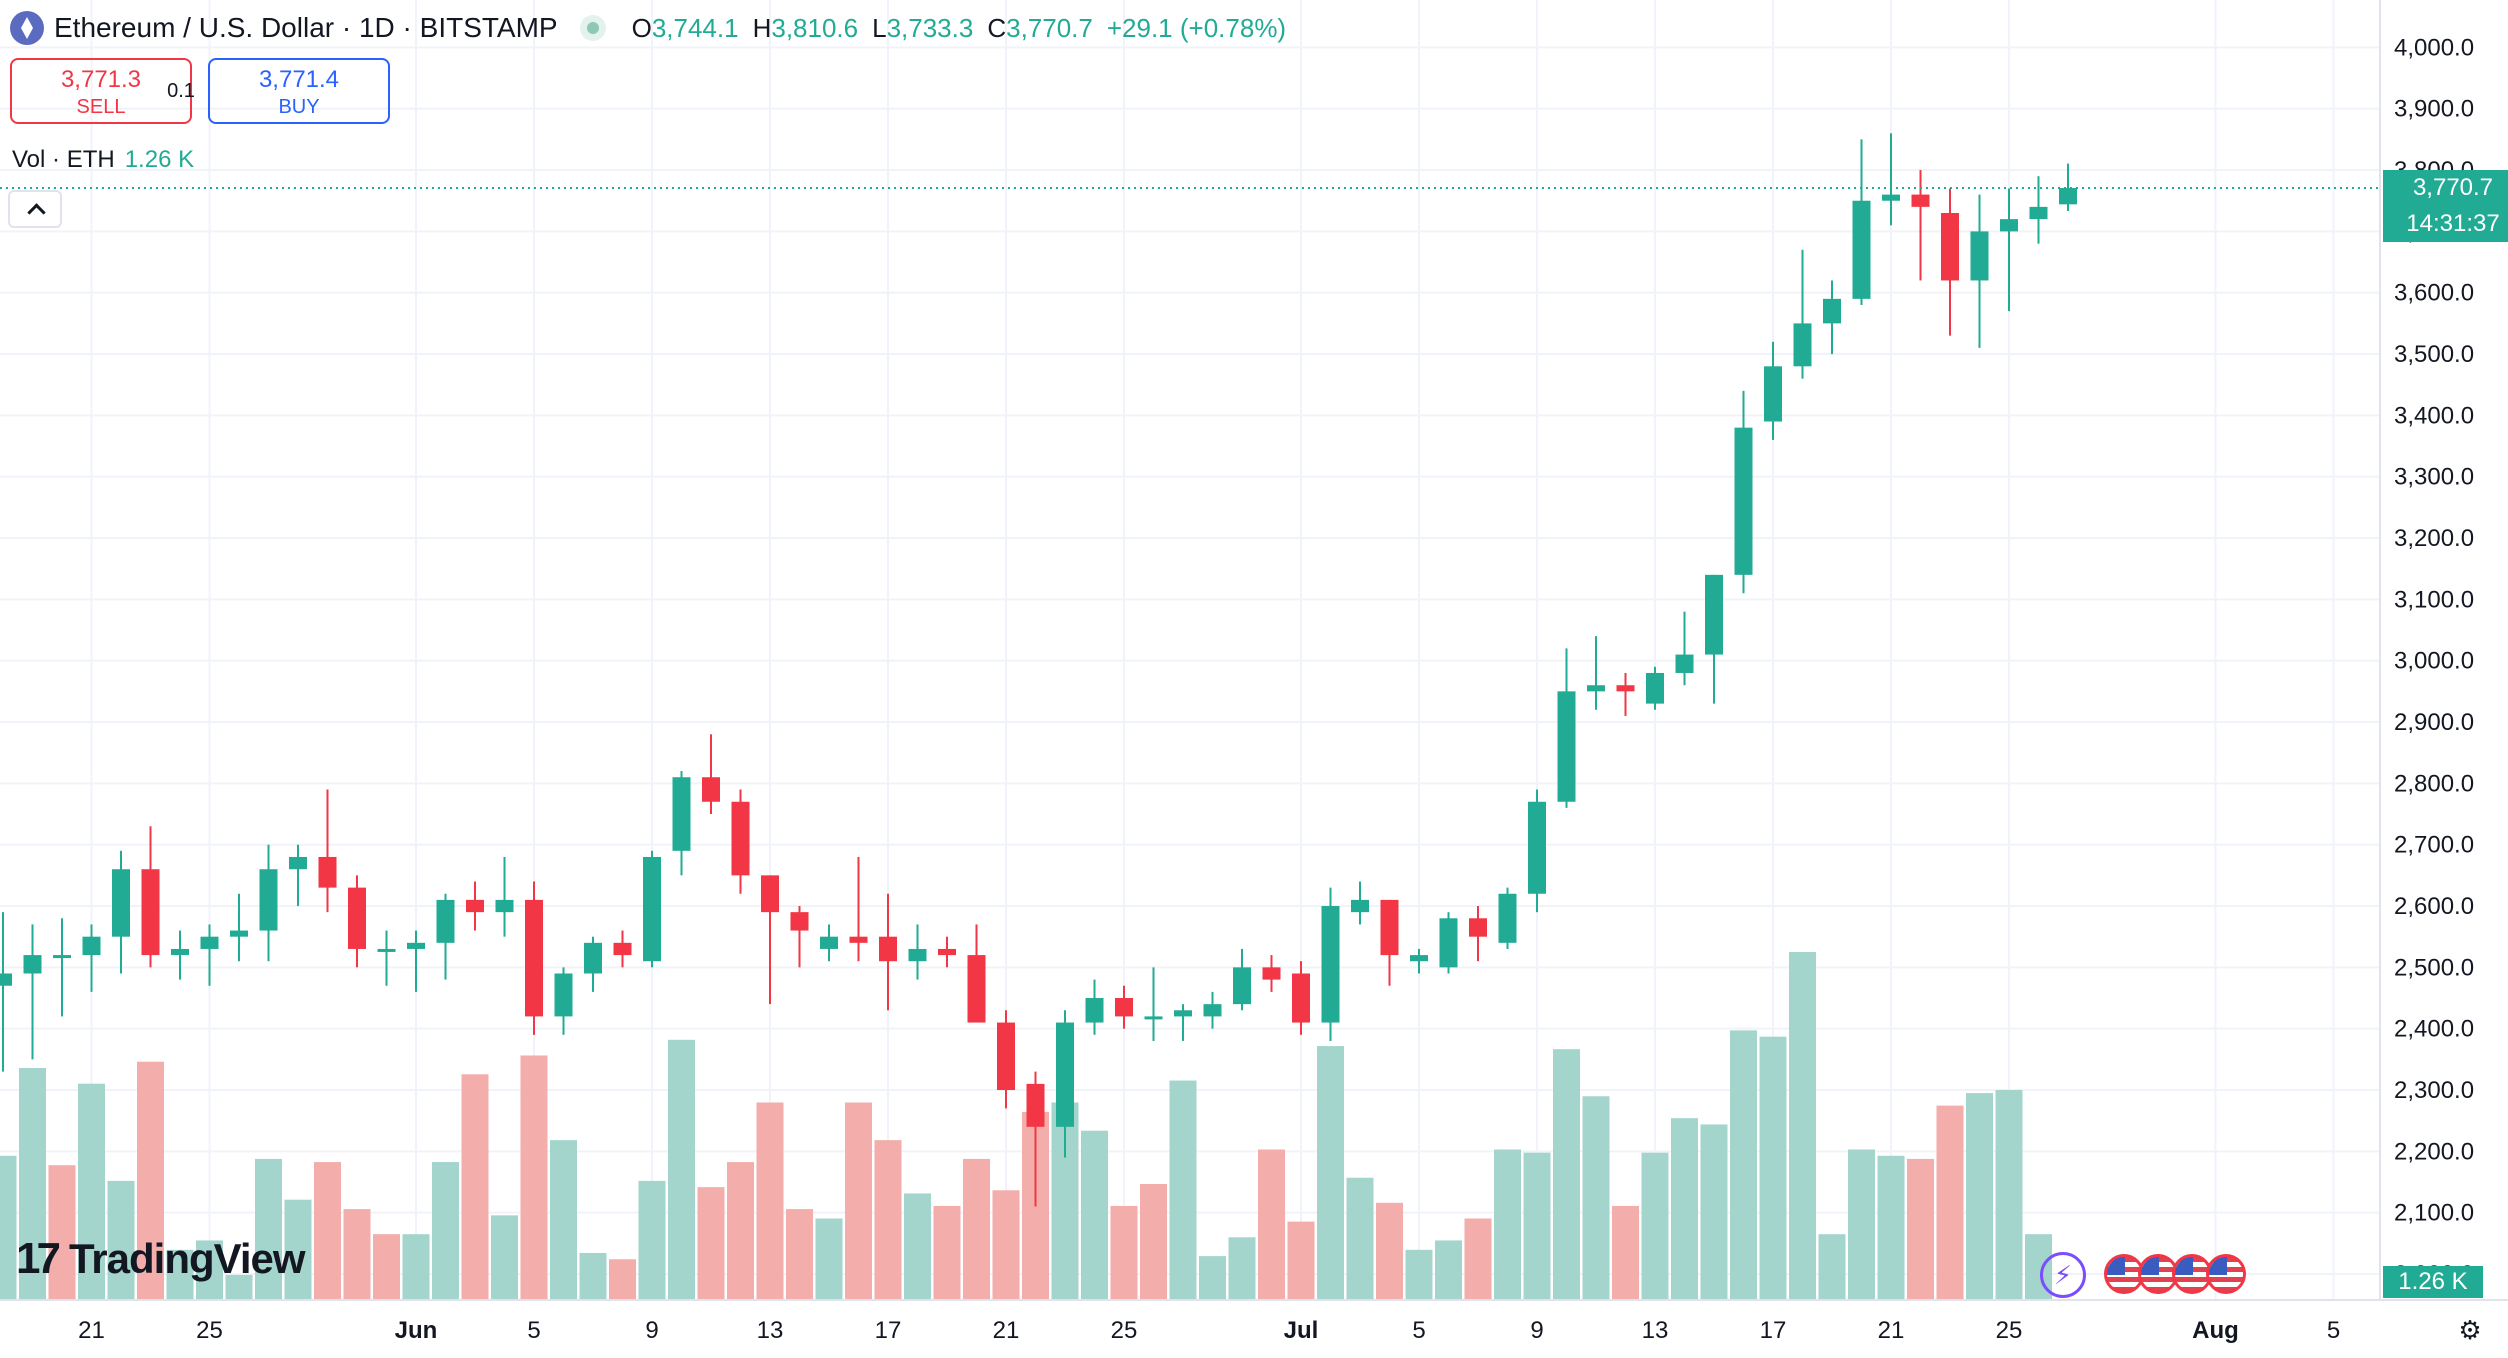  I want to click on symbol-title: Ethereum / U.S. Dollar · 1D · BITSTAMP, so click(306, 27).